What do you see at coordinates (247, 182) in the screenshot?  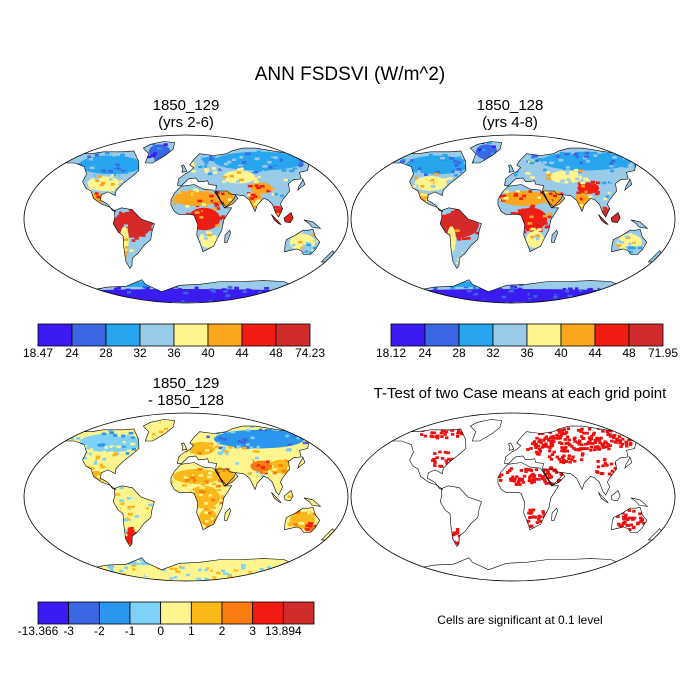 I see `coastline-eurasia` at bounding box center [247, 182].